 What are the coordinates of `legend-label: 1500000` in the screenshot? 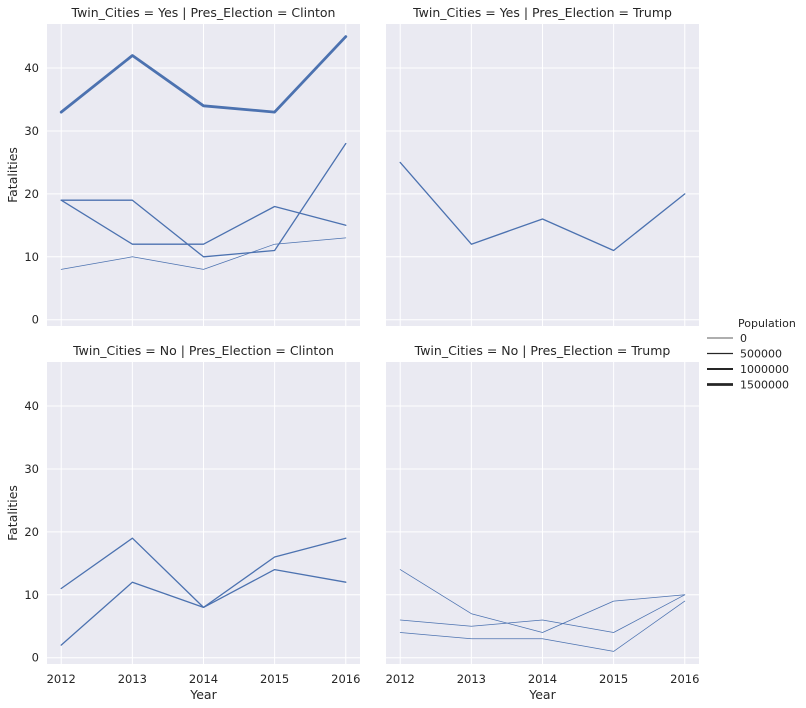 It's located at (764, 385).